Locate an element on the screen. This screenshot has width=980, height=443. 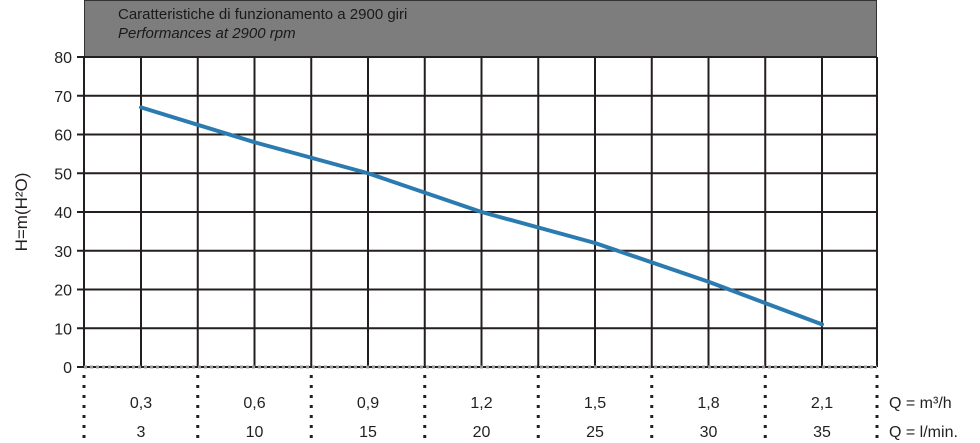
y-tick-label: 0 is located at coordinates (67, 368).